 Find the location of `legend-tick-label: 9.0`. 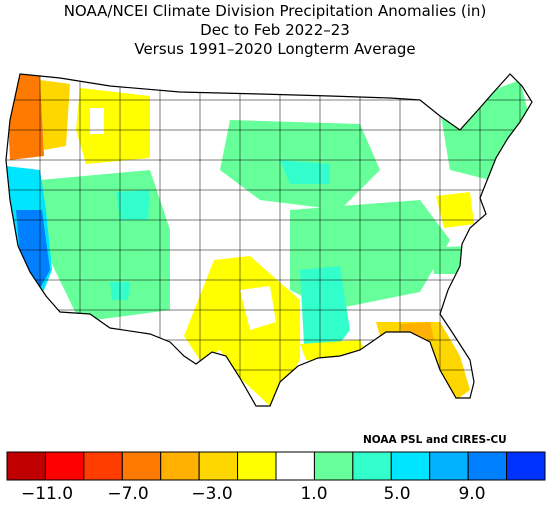

legend-tick-label: 9.0 is located at coordinates (472, 494).